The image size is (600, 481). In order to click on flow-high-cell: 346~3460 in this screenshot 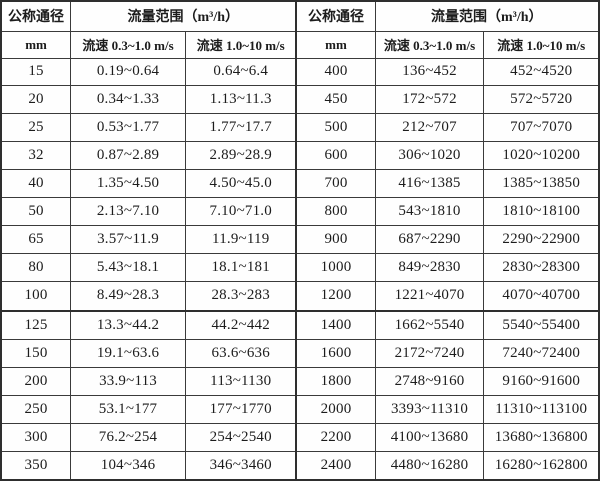, I will do `click(241, 465)`.